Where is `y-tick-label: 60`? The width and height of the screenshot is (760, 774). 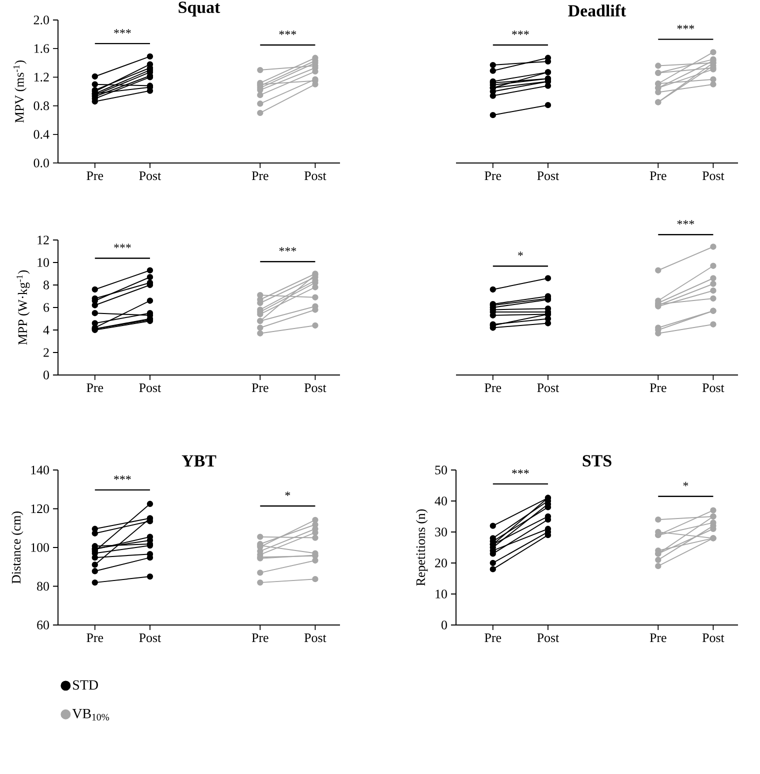 y-tick-label: 60 is located at coordinates (43, 625).